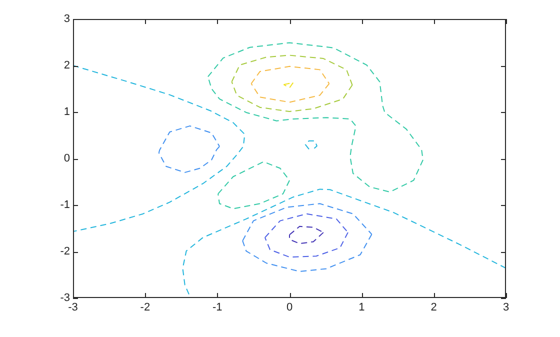 Image resolution: width=560 pixels, height=337 pixels. Describe the element at coordinates (361, 308) in the screenshot. I see `x-tick-label: 1` at that location.